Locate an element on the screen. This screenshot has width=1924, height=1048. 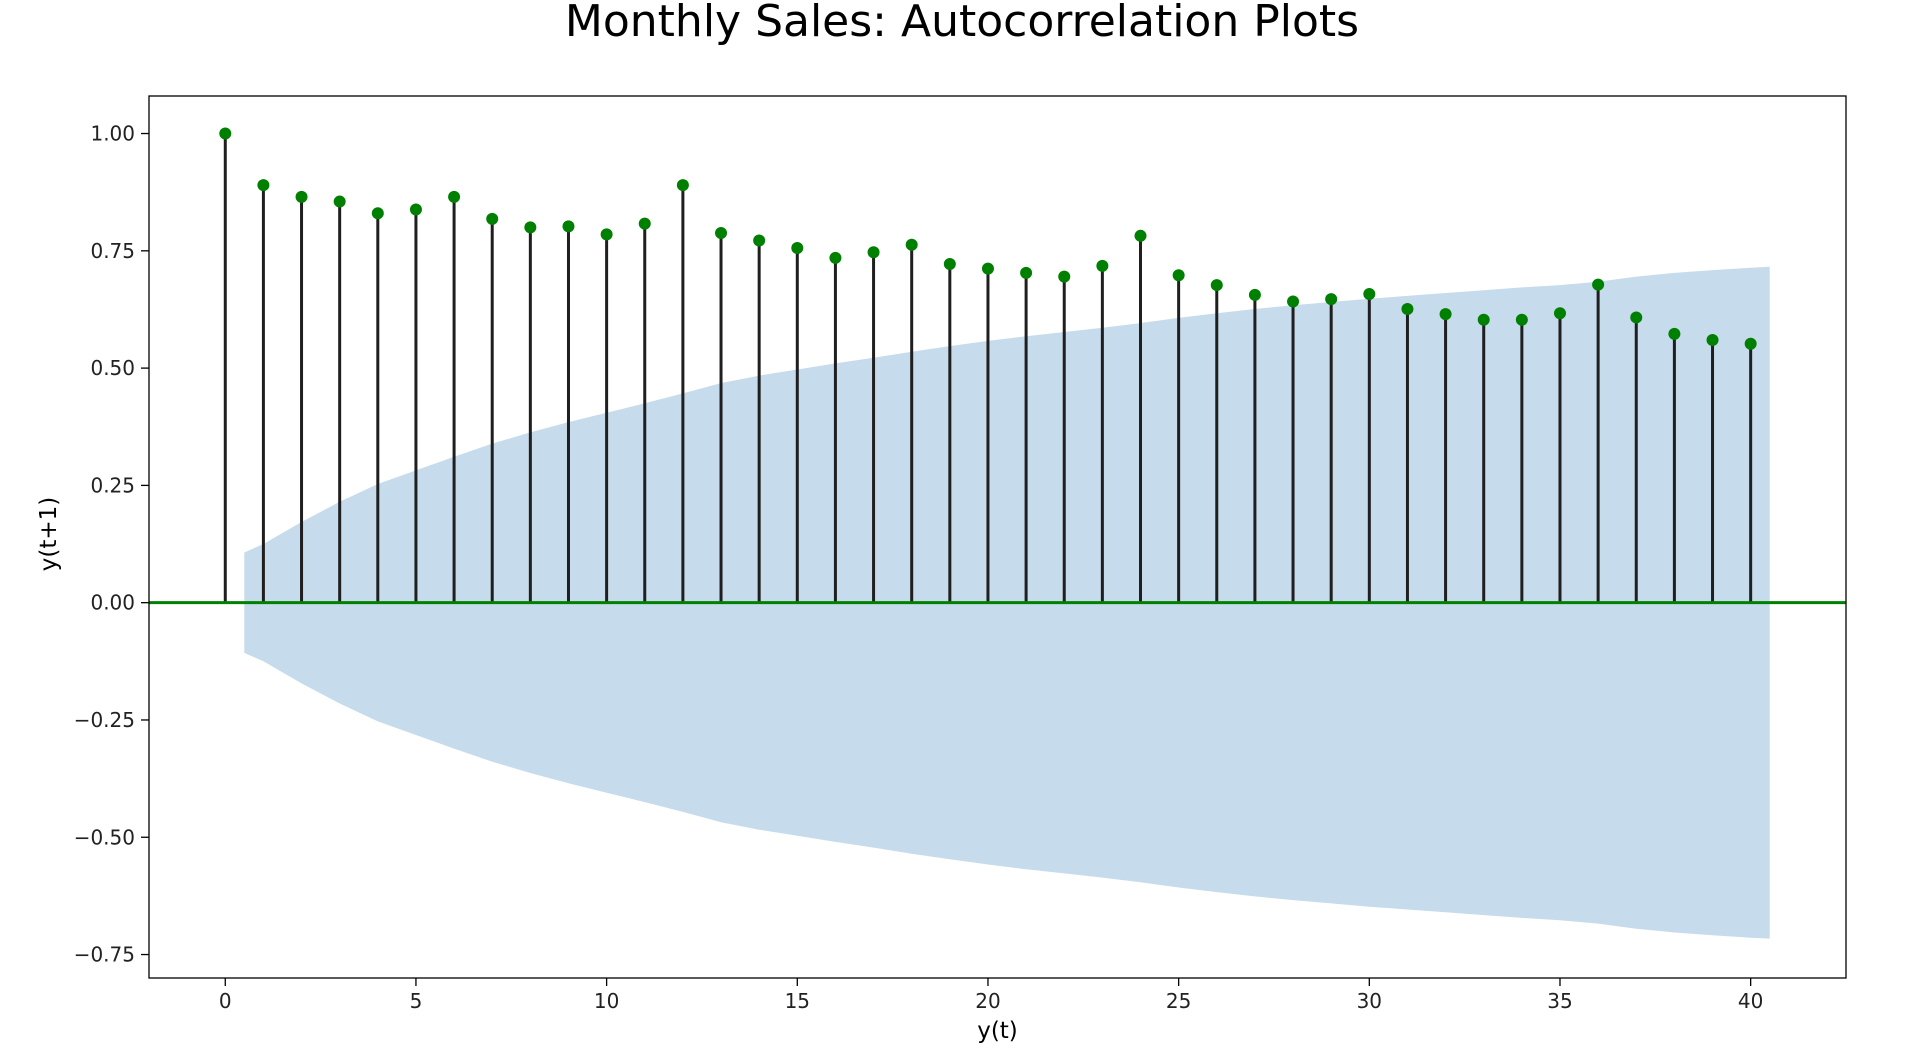
x-tick-label: 40 is located at coordinates (1750, 1001).